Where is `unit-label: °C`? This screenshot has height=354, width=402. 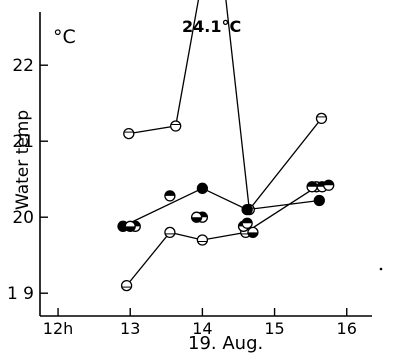
unit-label: °C is located at coordinates (64, 37).